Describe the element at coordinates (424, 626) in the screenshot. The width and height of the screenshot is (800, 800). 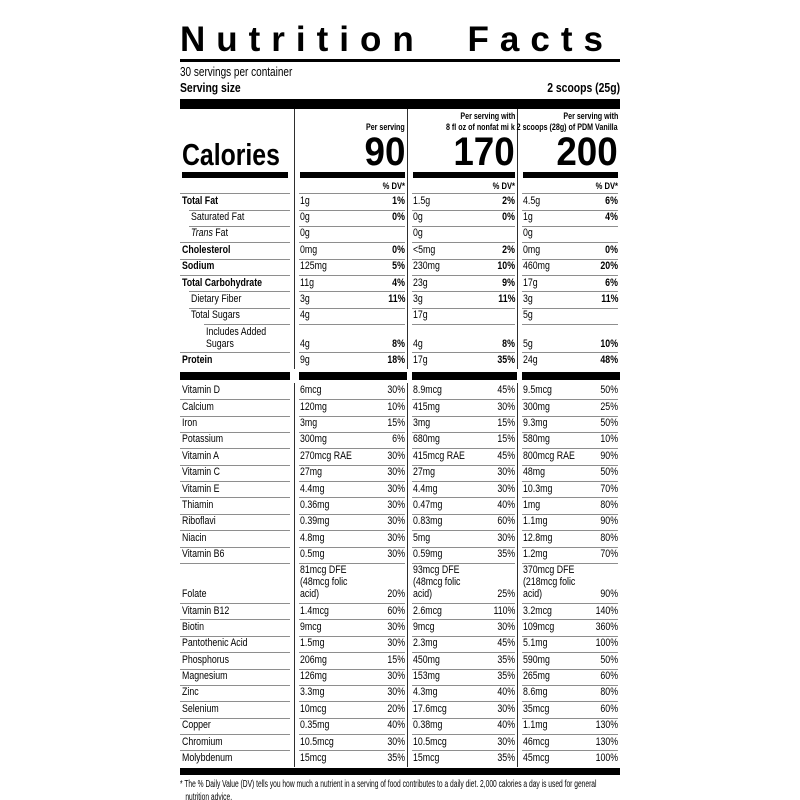
I see `amount-value: 9mcg` at that location.